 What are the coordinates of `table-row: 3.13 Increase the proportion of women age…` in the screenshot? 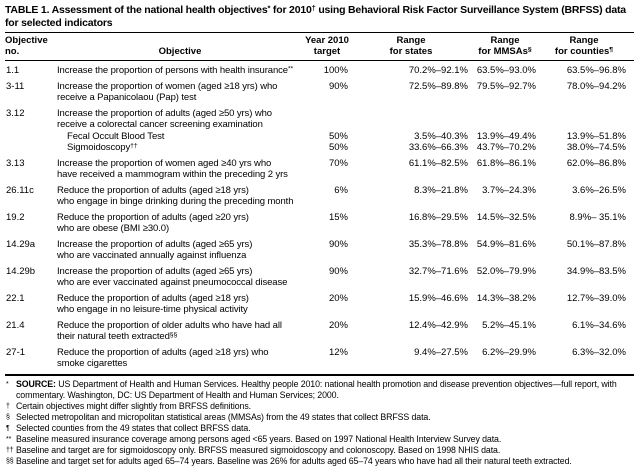 It's located at (319, 169).